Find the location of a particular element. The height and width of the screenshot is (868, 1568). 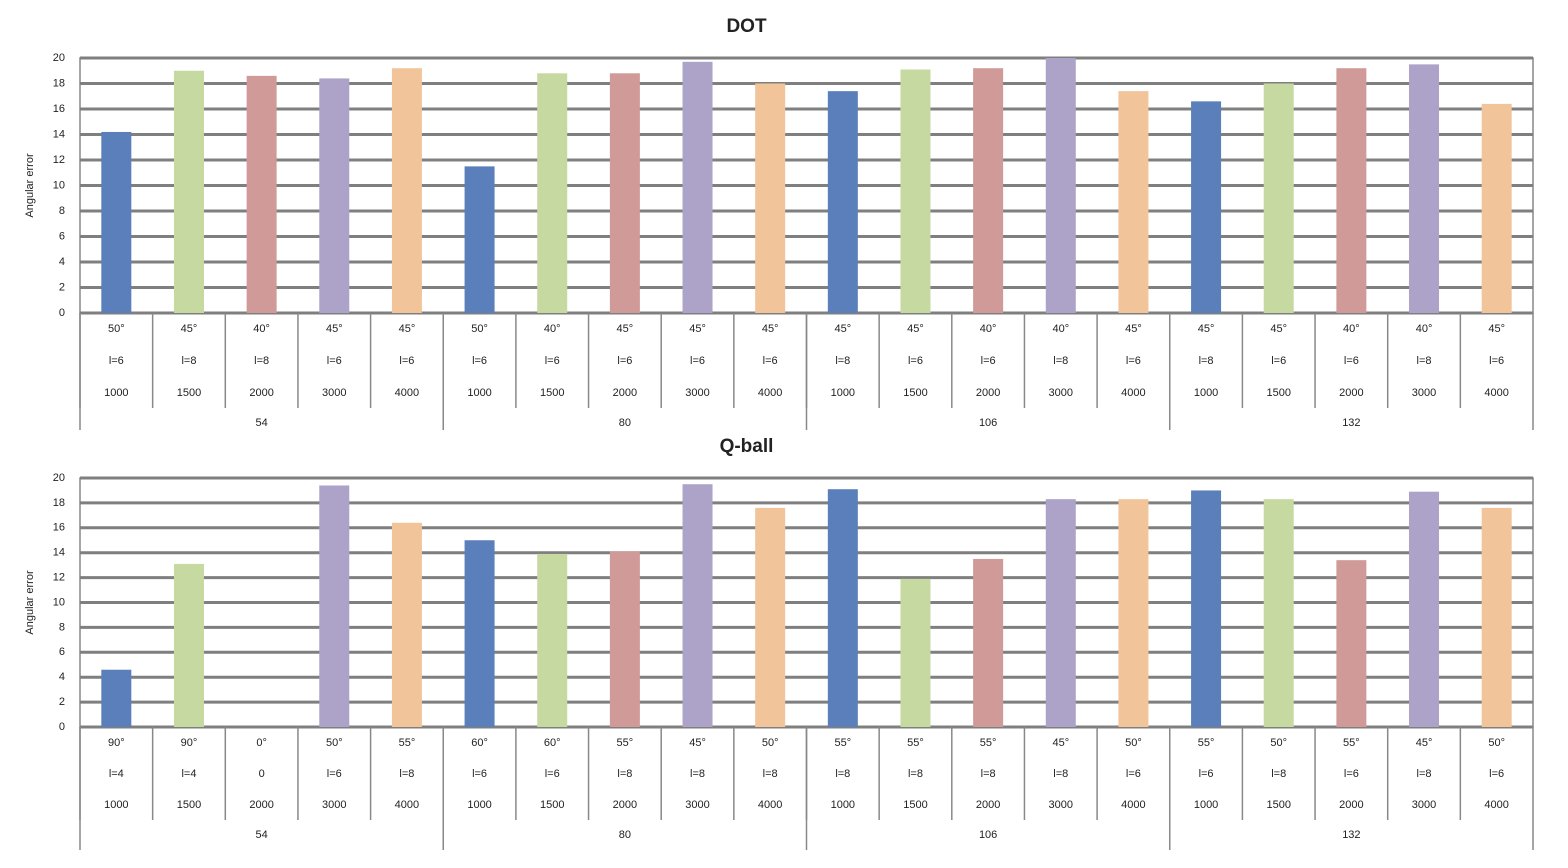

y-tick-label: 4 is located at coordinates (62, 262).